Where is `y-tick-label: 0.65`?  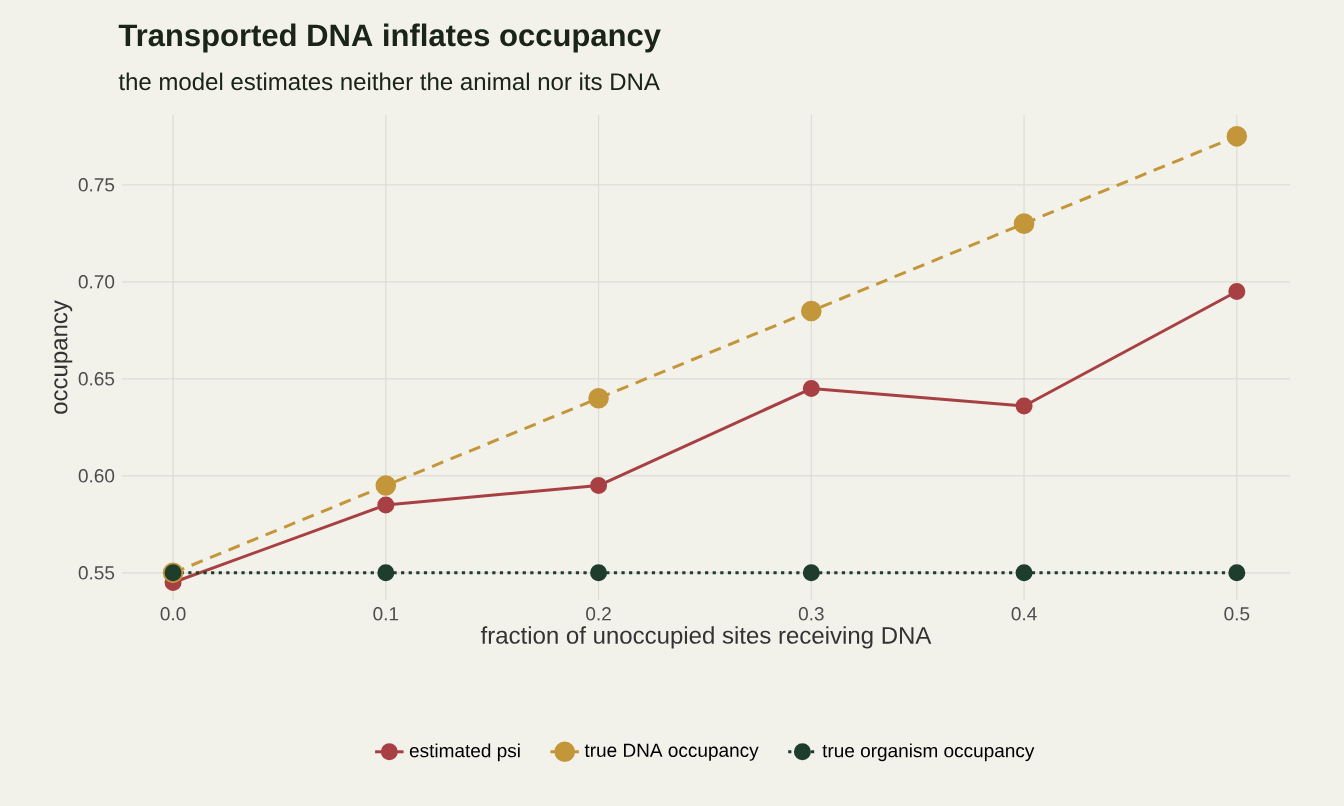
y-tick-label: 0.65 is located at coordinates (96, 379).